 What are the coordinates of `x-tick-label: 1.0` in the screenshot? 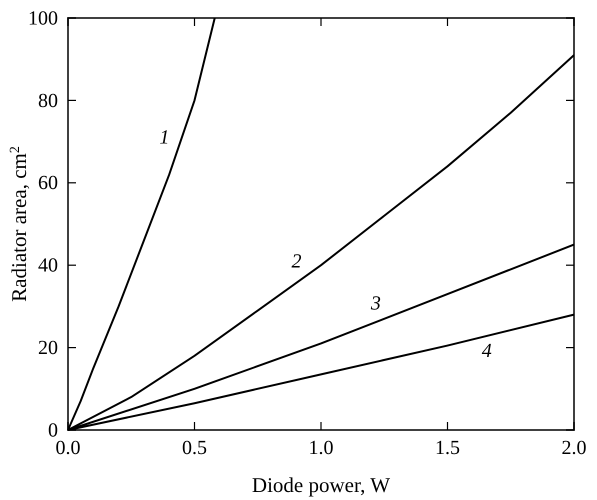 It's located at (321, 448).